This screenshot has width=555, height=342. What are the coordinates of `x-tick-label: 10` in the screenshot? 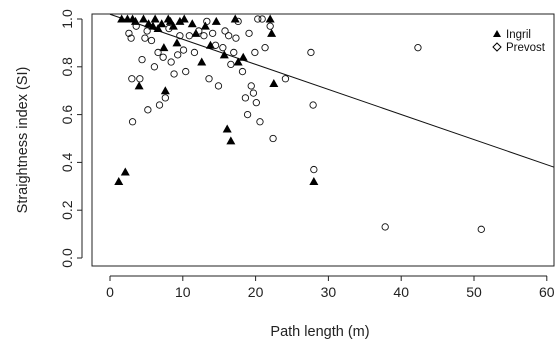 It's located at (183, 292).